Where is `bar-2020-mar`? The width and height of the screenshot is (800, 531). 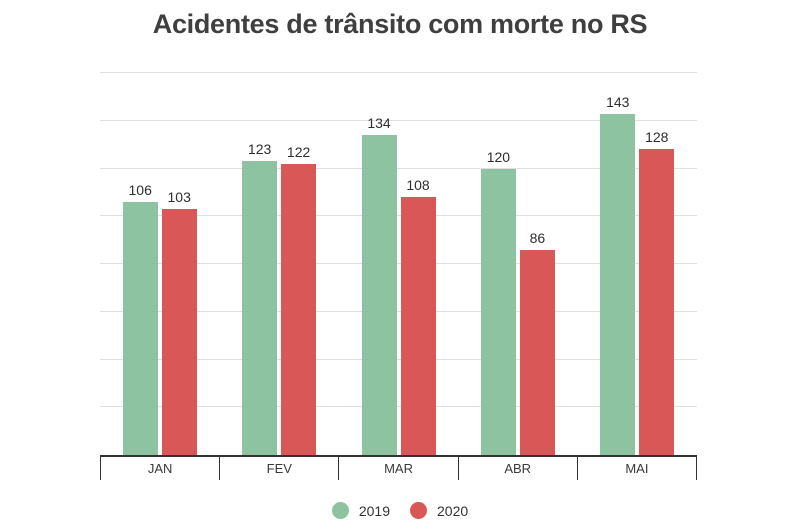 bar-2020-mar is located at coordinates (418, 326).